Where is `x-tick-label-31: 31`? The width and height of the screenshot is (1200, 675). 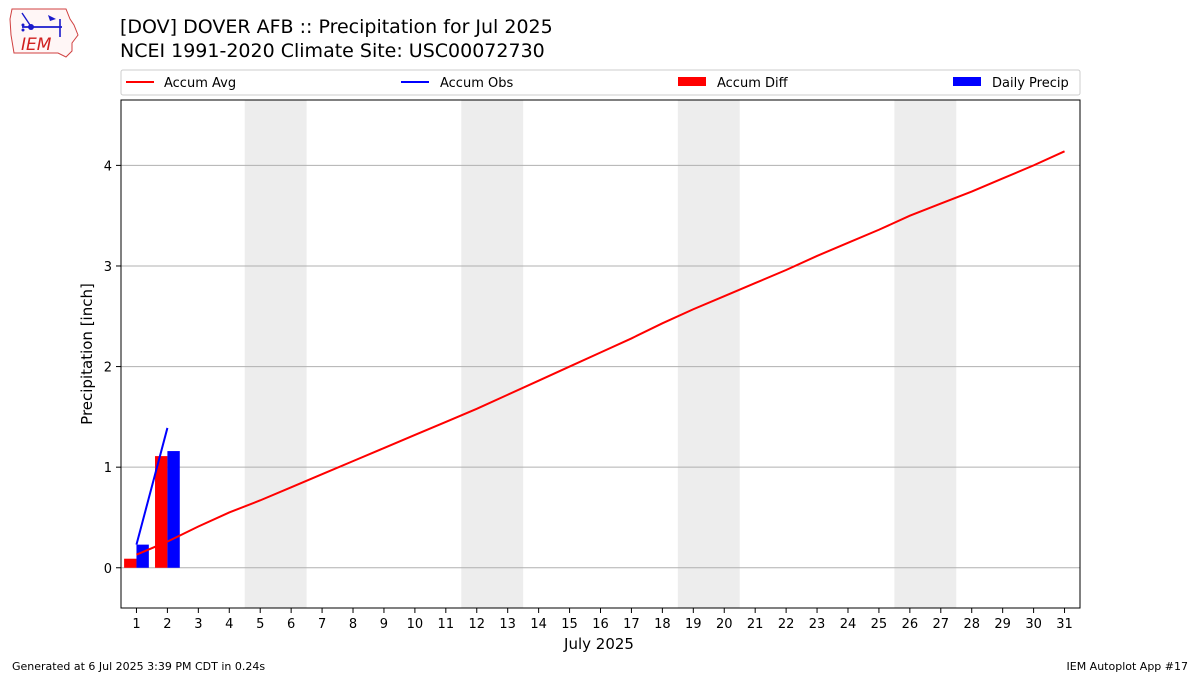 x-tick-label-31: 31 is located at coordinates (1064, 624).